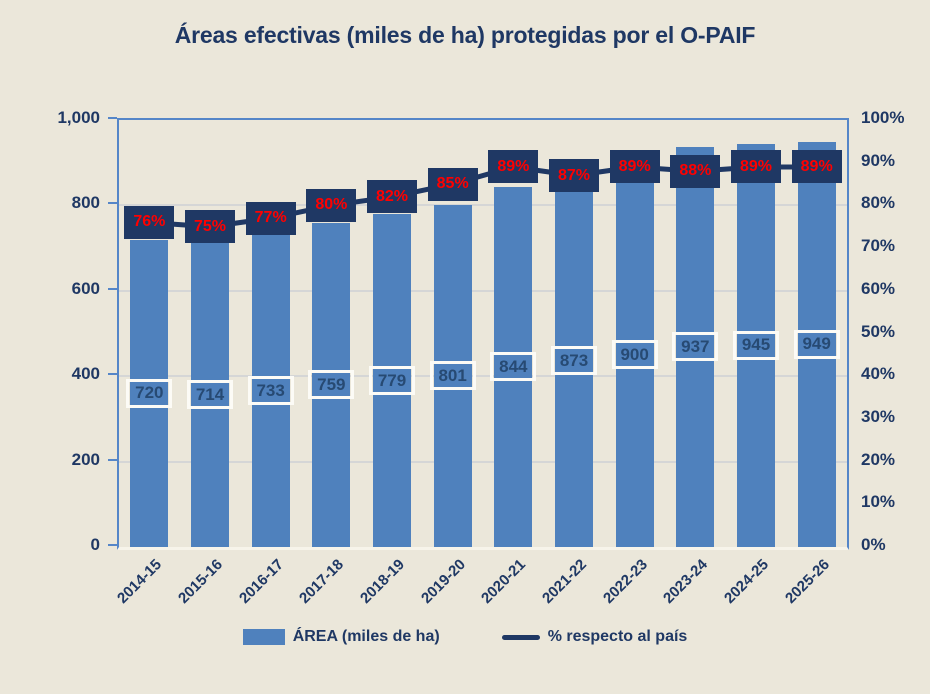  I want to click on bar-value-label: 844, so click(513, 367).